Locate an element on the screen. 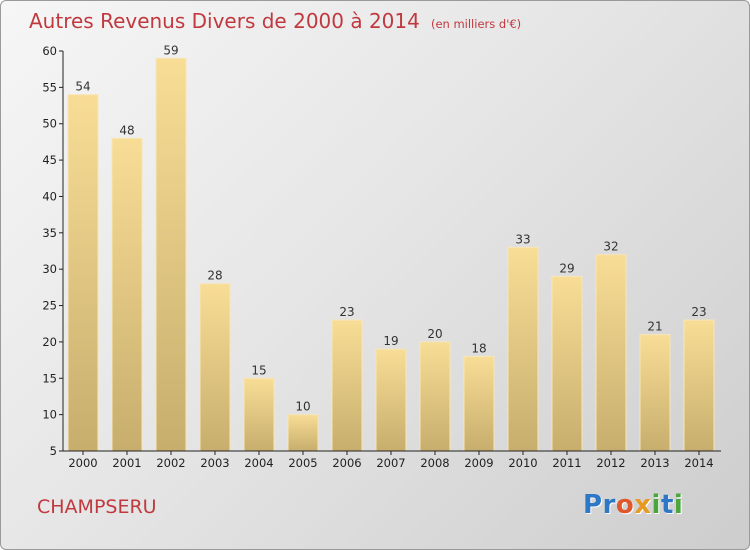 This screenshot has height=550, width=750. y-tick-label-5: 5 is located at coordinates (53, 451).